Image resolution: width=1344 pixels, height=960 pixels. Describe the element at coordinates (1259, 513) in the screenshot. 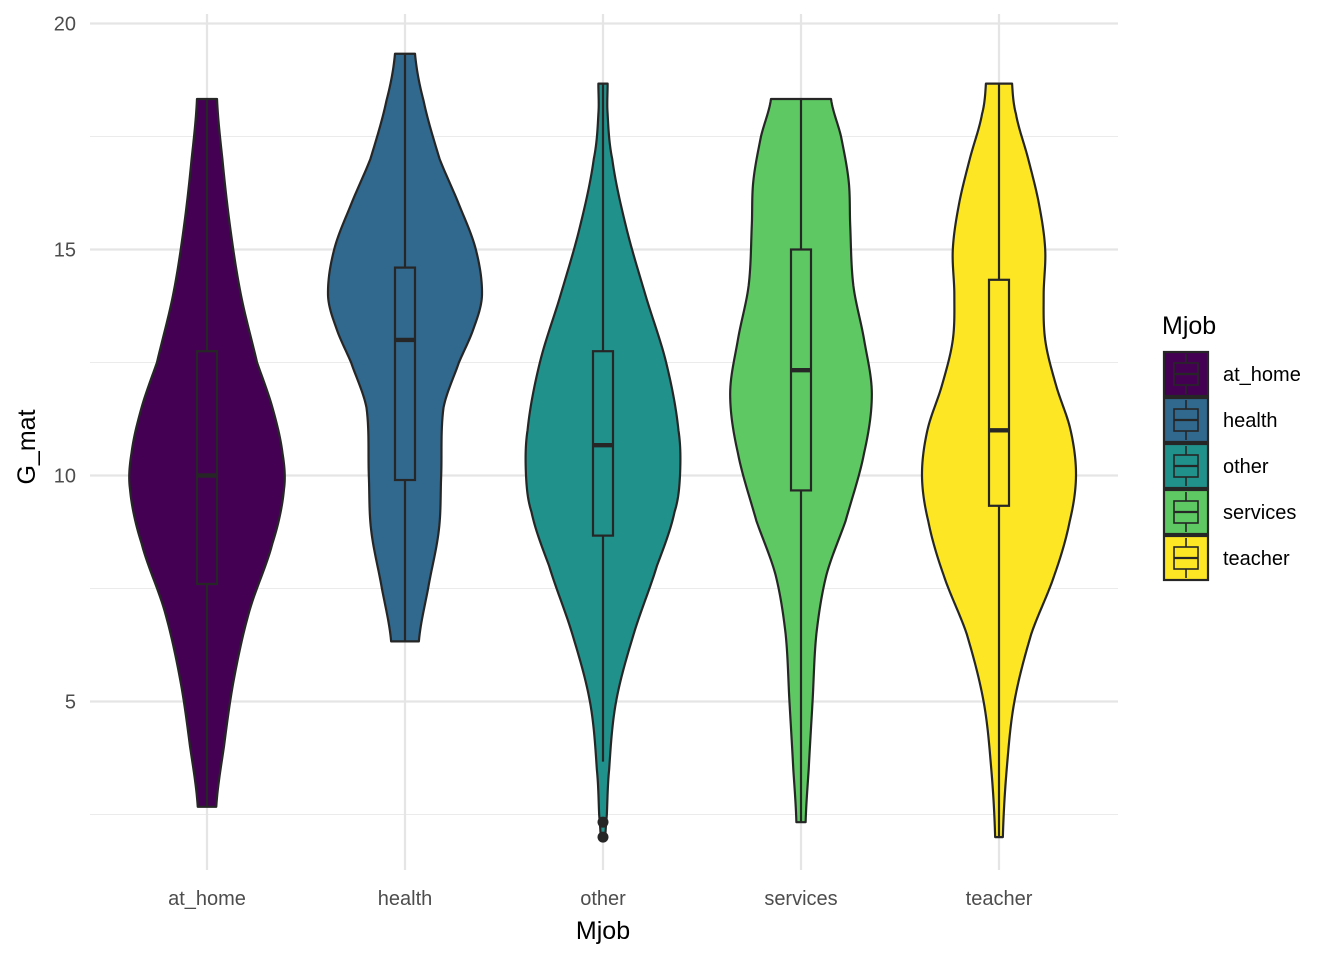

I see `legend-label: services` at that location.